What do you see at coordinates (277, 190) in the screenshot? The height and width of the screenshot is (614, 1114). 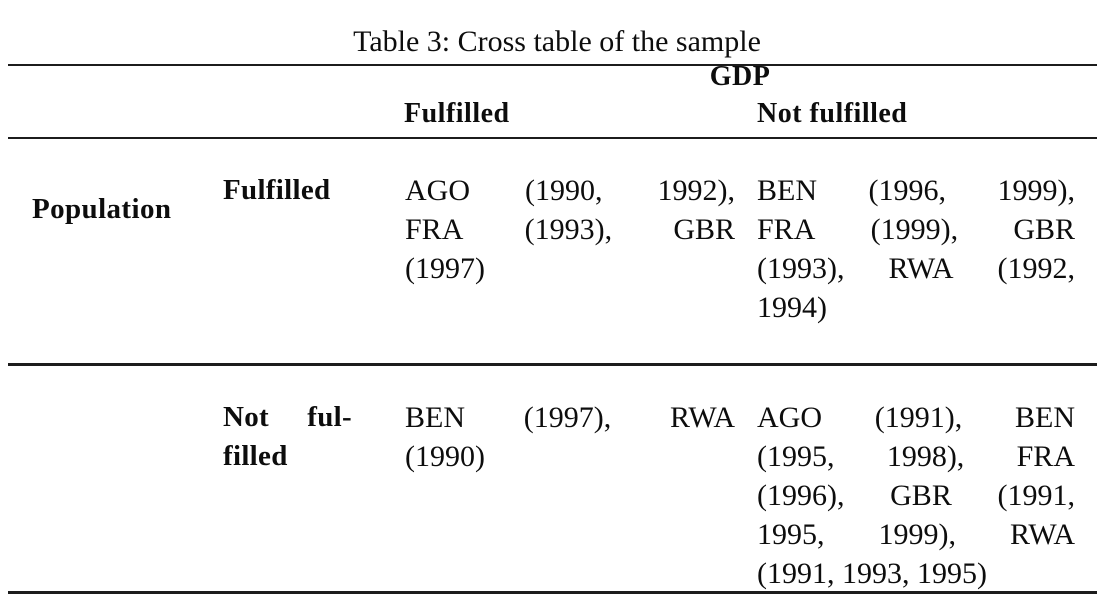 I see `row-header-fulfilled: Fulfilled` at bounding box center [277, 190].